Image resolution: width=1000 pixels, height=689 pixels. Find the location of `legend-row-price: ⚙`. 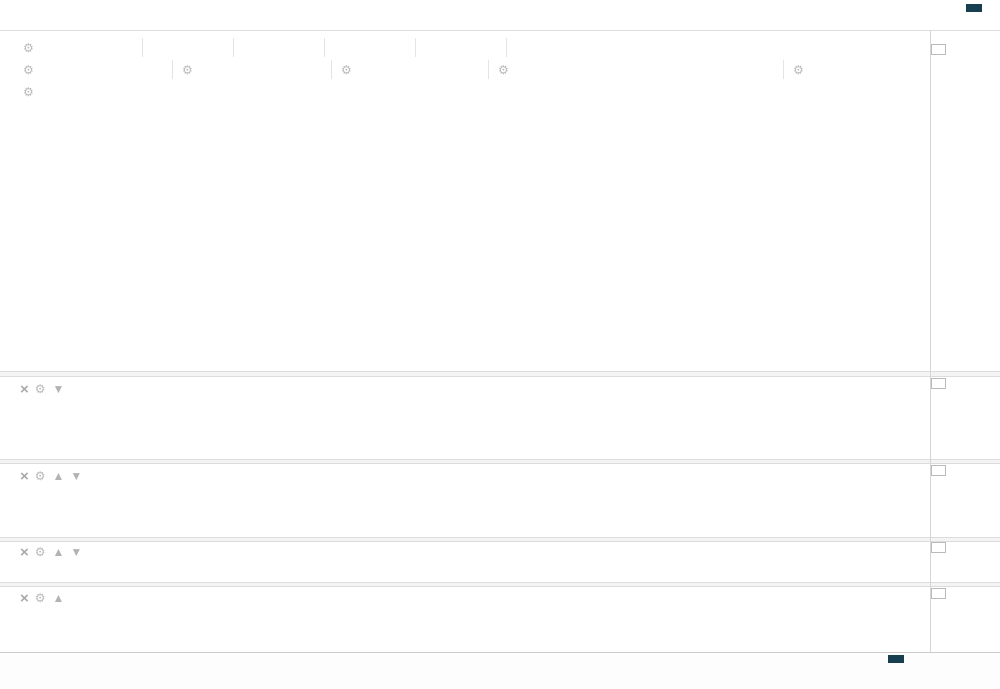

legend-row-price: ⚙ is located at coordinates (269, 47).